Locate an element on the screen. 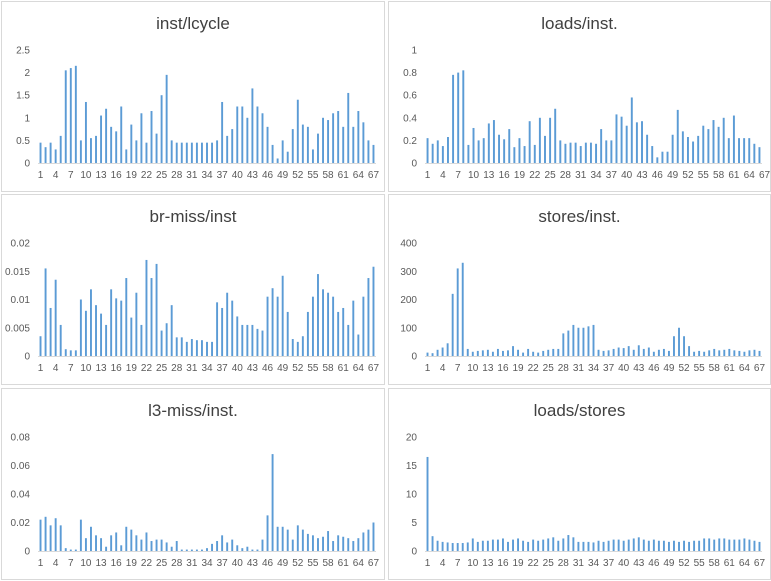 The width and height of the screenshot is (771, 581). y-tick-label: 0.005 is located at coordinates (17, 328).